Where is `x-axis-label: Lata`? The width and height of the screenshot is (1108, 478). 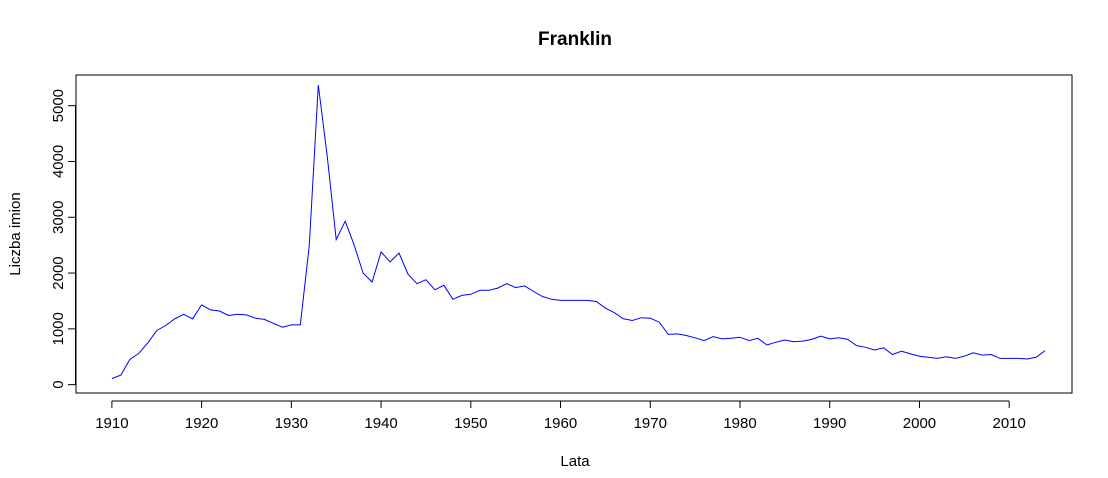
x-axis-label: Lata is located at coordinates (575, 461).